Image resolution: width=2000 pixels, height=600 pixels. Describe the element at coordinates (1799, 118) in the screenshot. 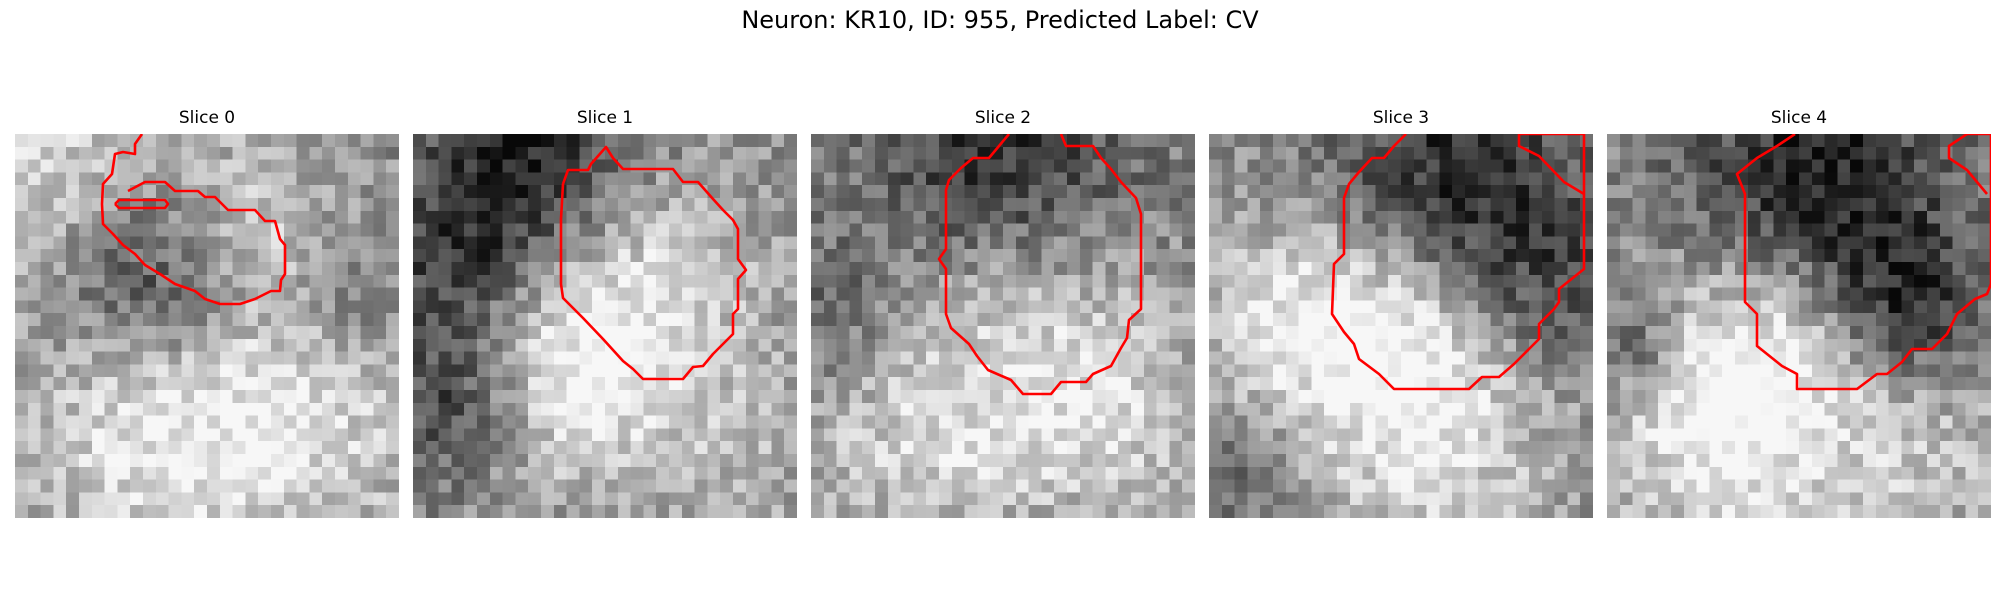

I see `slice-title: Slice 4` at that location.